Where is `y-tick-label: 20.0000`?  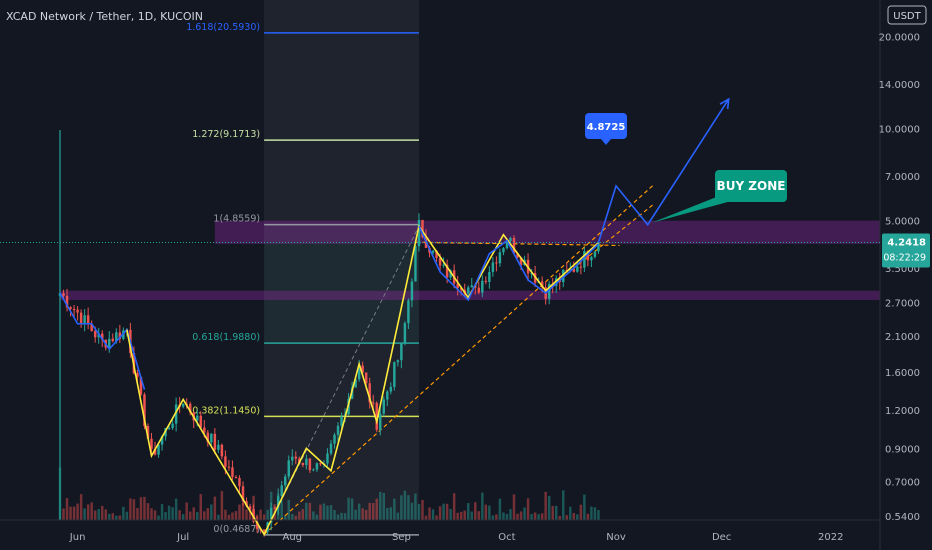
y-tick-label: 20.0000 is located at coordinates (899, 38).